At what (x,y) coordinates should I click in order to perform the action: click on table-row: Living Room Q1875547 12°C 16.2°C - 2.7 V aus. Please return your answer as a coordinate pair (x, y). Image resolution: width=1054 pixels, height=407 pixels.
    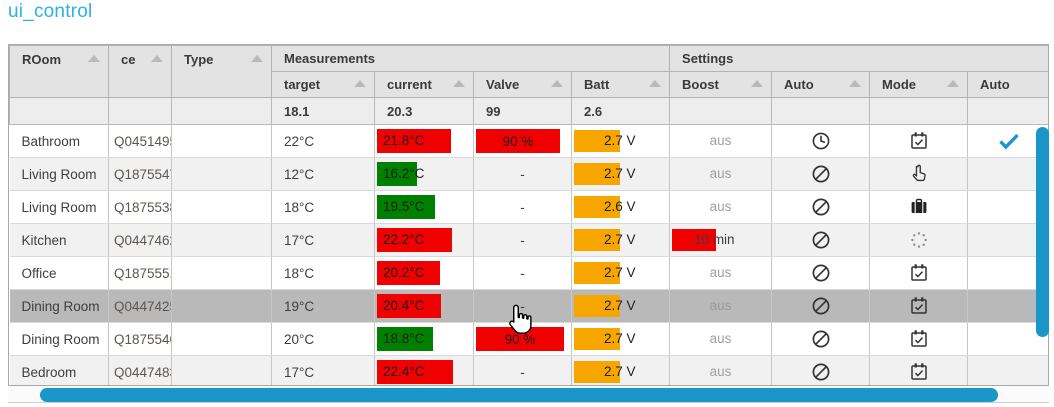
    Looking at the image, I should click on (528, 174).